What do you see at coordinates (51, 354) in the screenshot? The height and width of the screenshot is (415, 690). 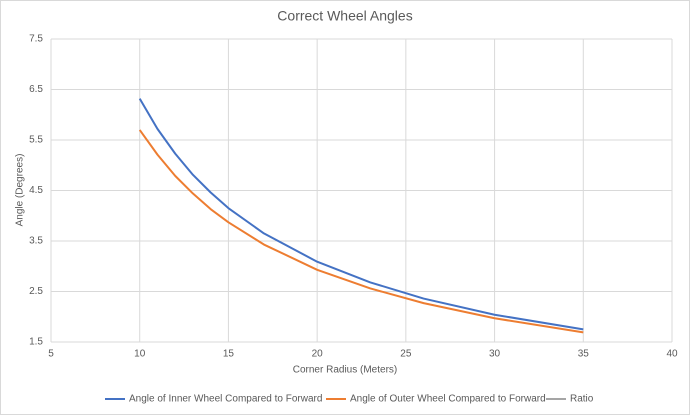 I see `x-tick-label: 5` at bounding box center [51, 354].